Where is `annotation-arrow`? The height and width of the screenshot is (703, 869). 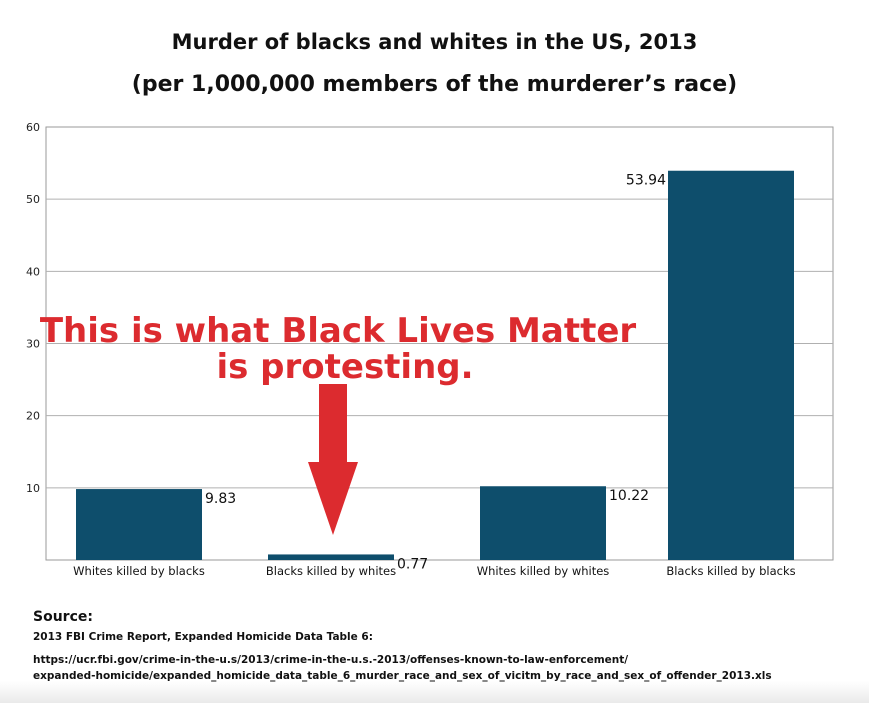 annotation-arrow is located at coordinates (333, 459).